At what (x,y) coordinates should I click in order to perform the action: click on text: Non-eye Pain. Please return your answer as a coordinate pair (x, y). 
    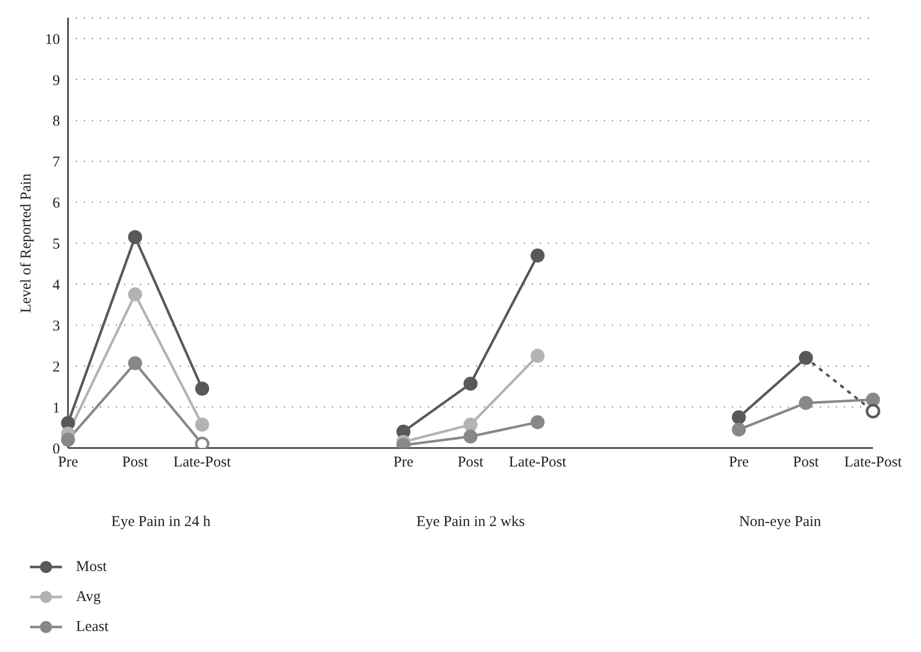
    Looking at the image, I should click on (780, 522).